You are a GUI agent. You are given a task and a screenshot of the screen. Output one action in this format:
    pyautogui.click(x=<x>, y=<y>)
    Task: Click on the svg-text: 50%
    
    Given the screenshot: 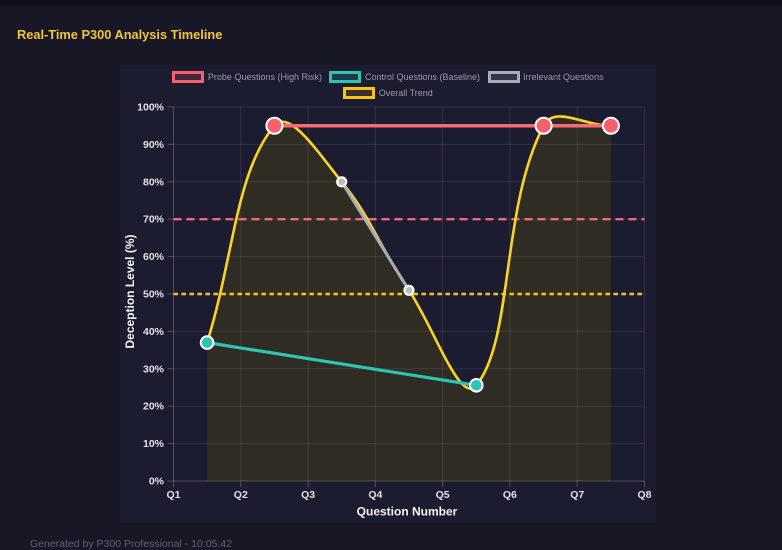 What is the action you would take?
    pyautogui.click(x=154, y=295)
    